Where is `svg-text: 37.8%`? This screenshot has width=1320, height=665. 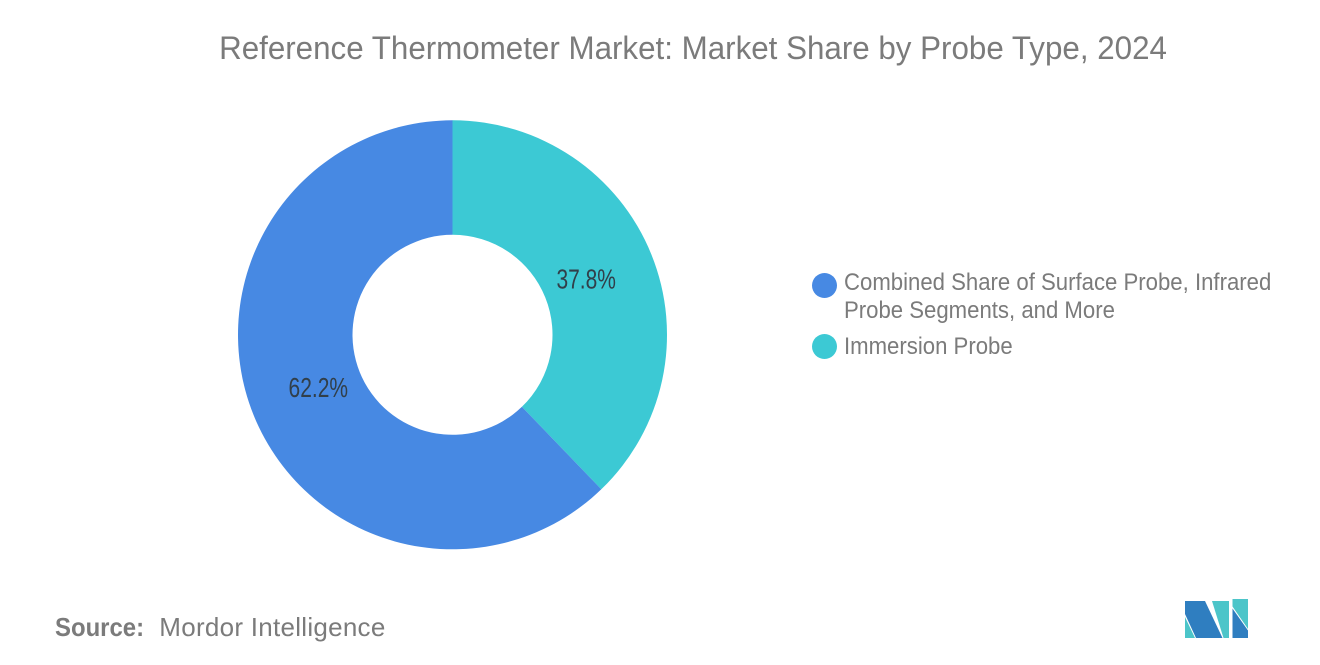 svg-text: 37.8% is located at coordinates (586, 280).